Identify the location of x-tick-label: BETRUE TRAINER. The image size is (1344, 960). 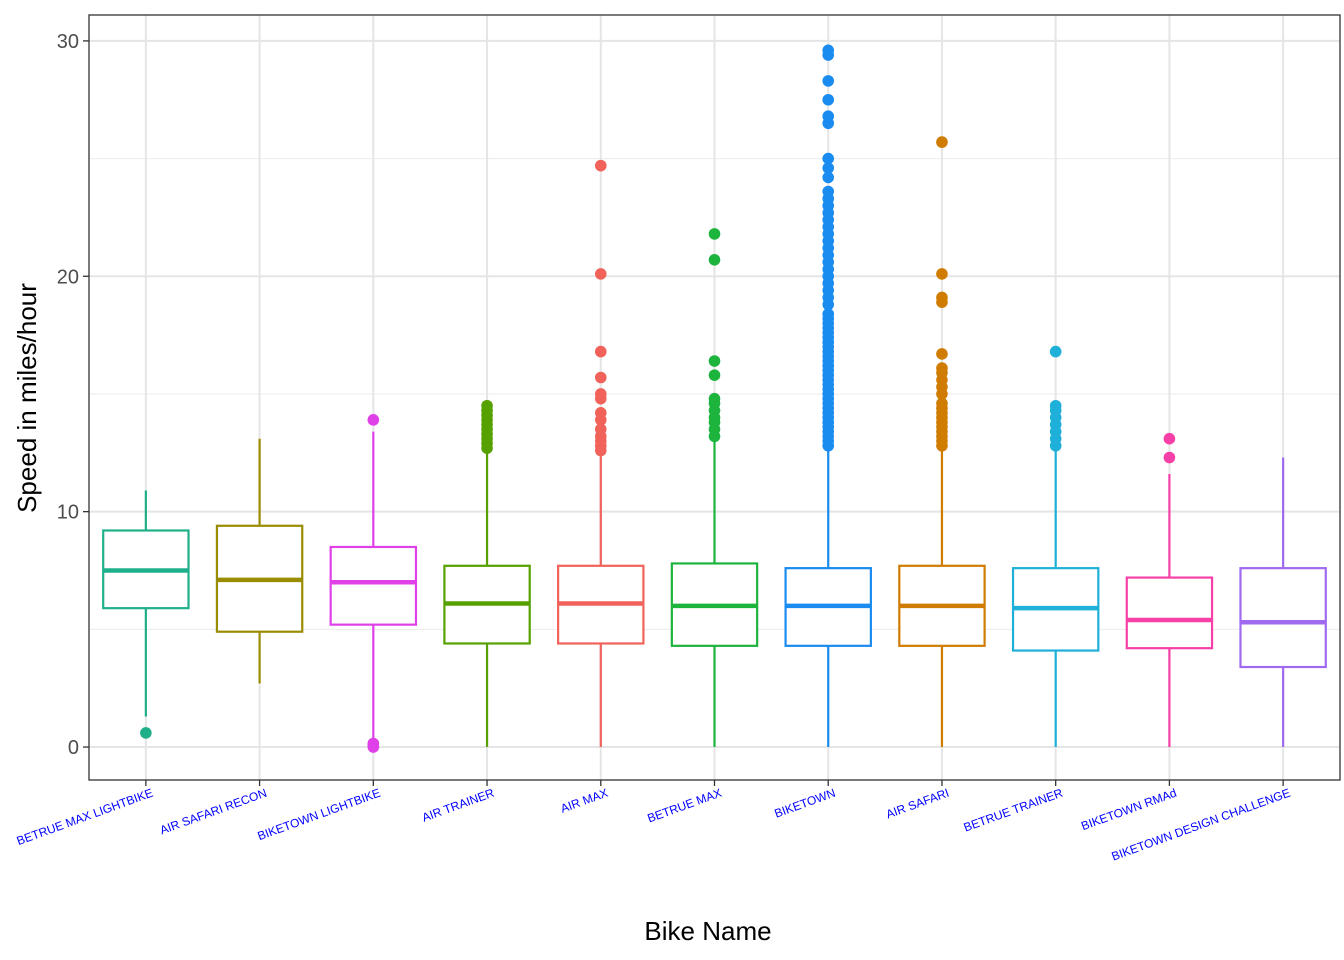
(1013, 810).